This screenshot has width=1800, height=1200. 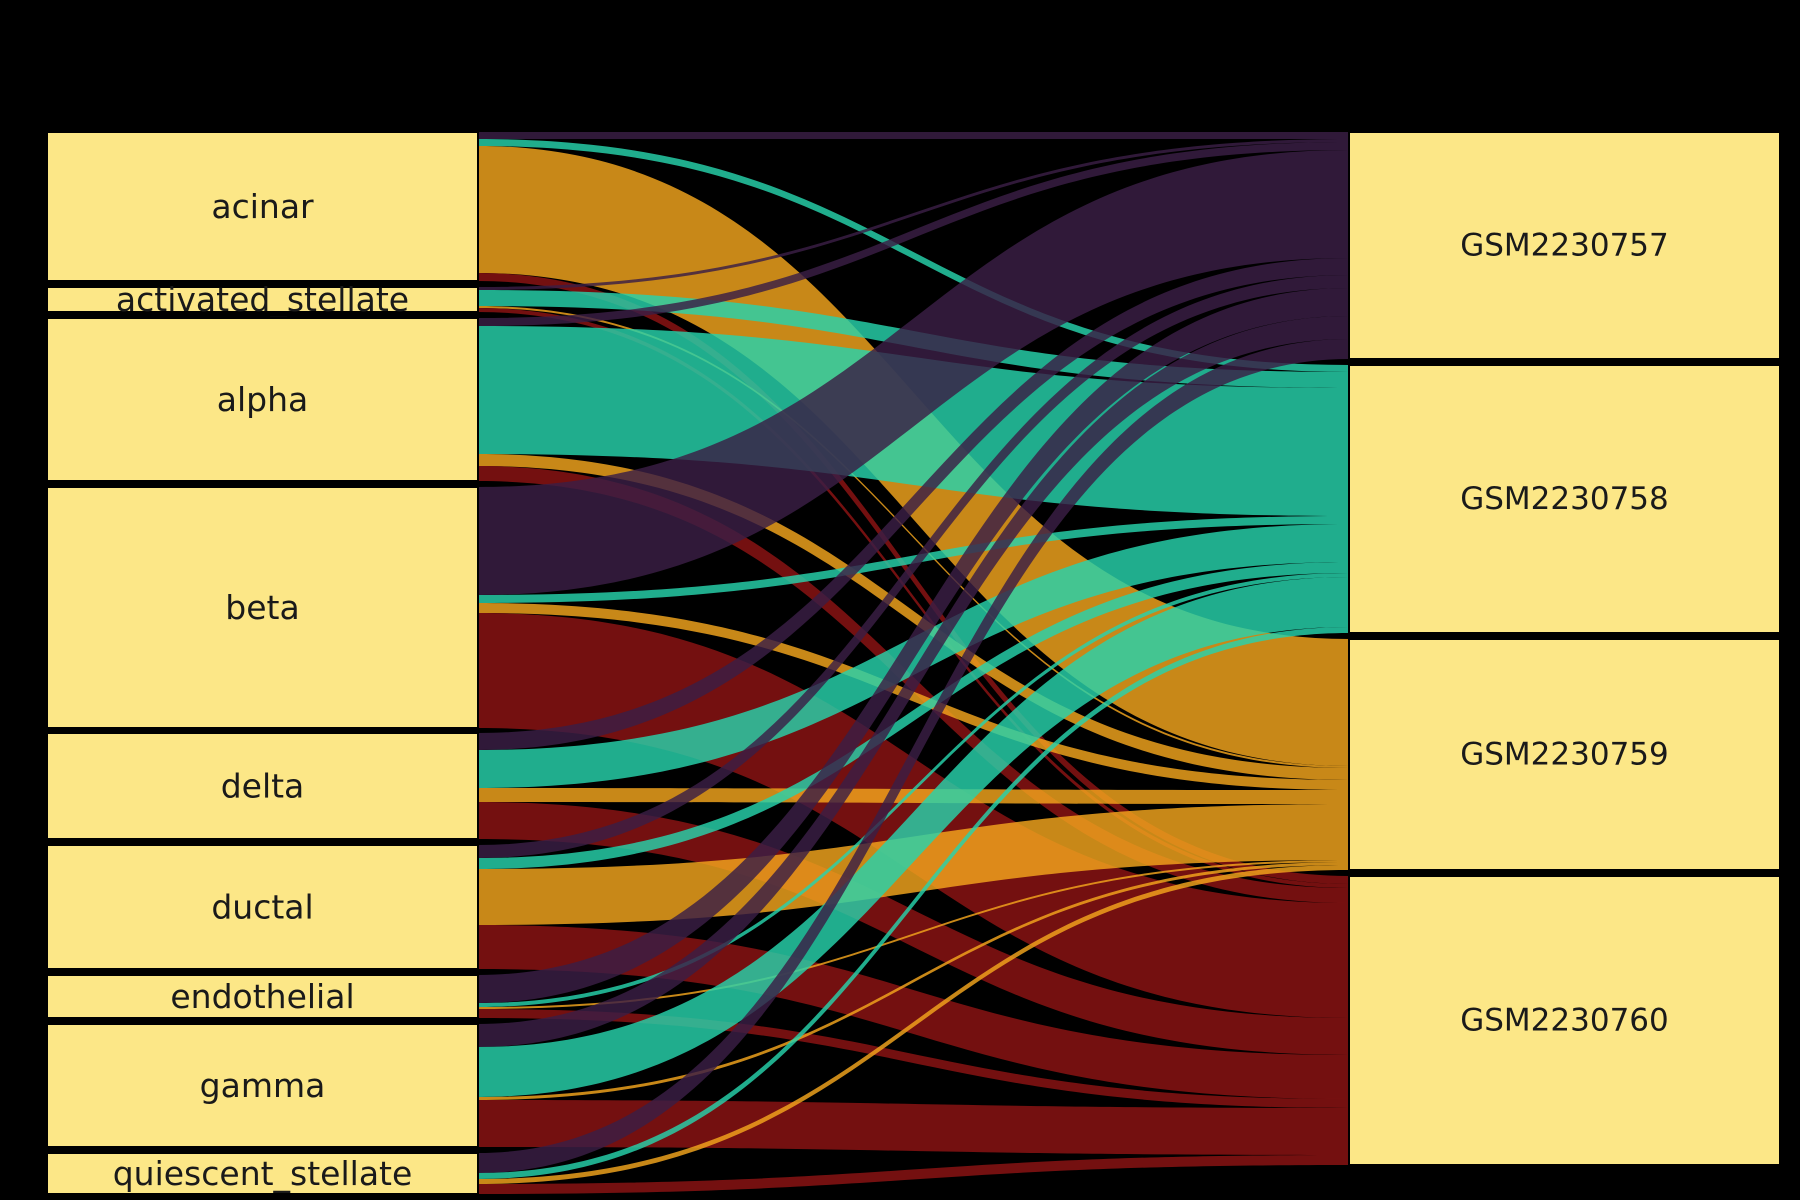 I want to click on left-node-gamma, so click(x=262, y=1085).